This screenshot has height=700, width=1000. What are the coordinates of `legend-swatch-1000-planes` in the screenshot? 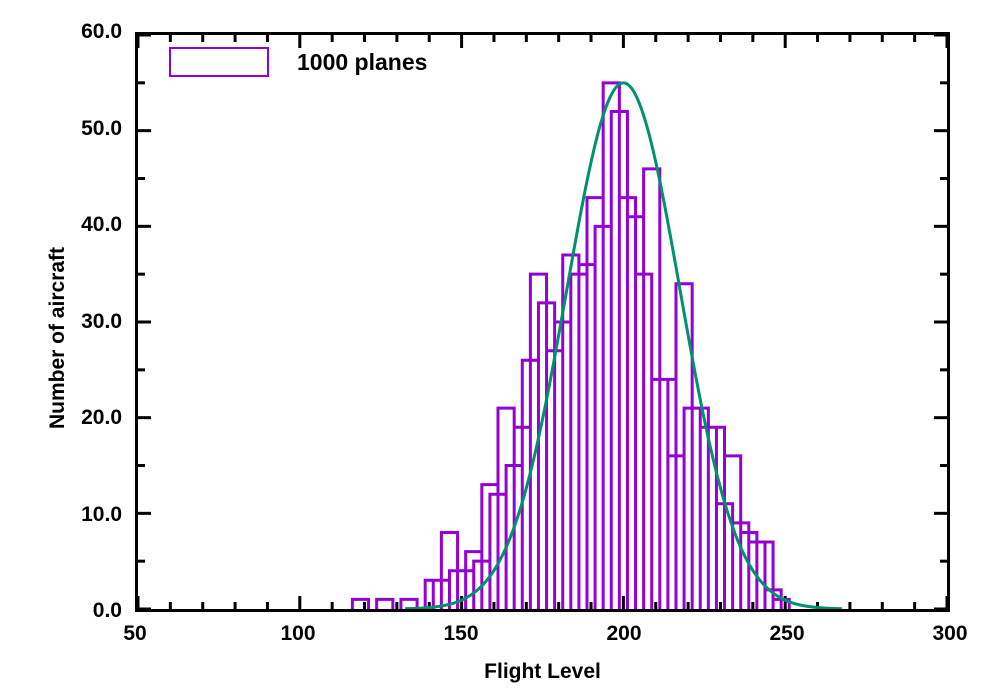 It's located at (219, 62).